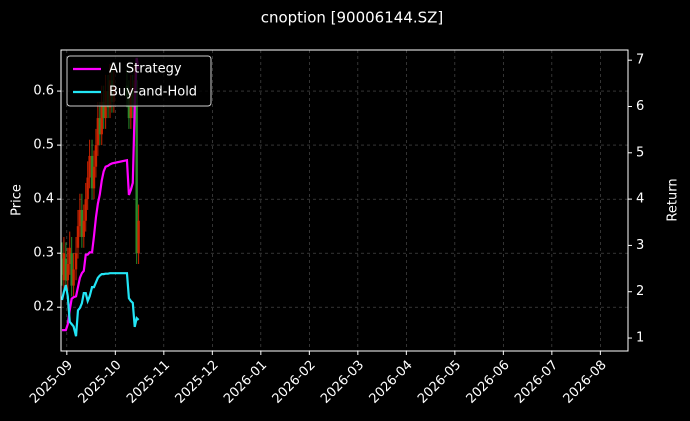 The height and width of the screenshot is (421, 690). What do you see at coordinates (43, 307) in the screenshot?
I see `y-tick-label: 0.2` at bounding box center [43, 307].